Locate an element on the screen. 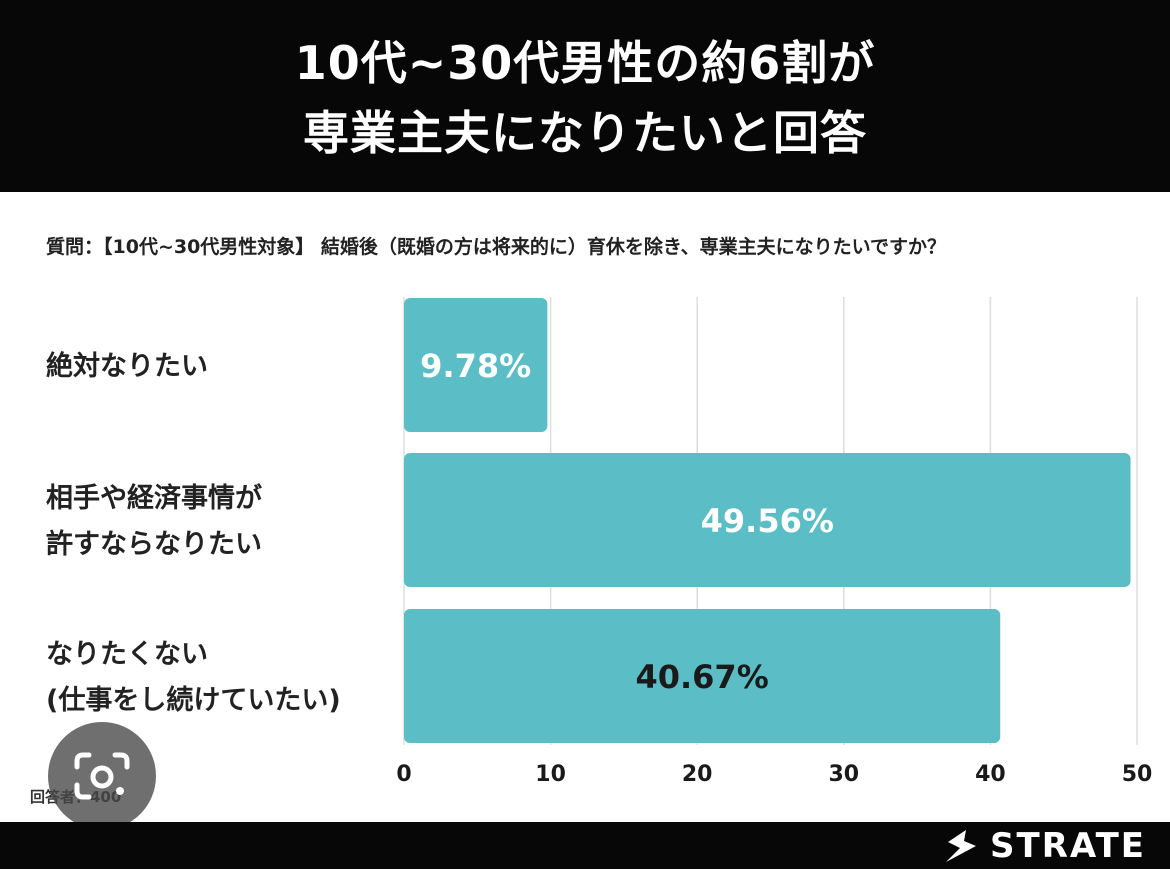 The width and height of the screenshot is (1170, 869). brand-logo: STRATE is located at coordinates (1044, 846).